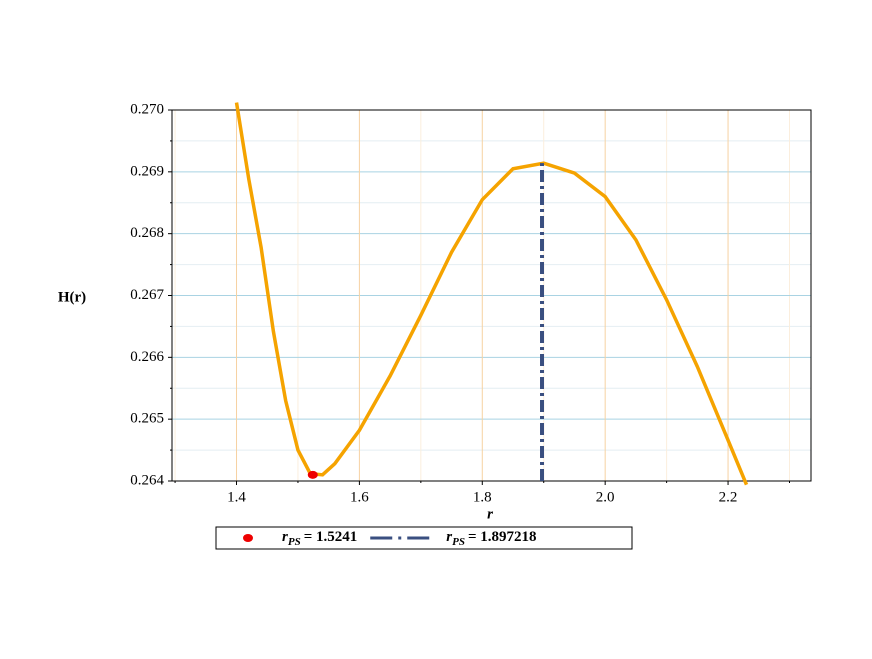  What do you see at coordinates (248, 538) in the screenshot?
I see `legend-symbol` at bounding box center [248, 538].